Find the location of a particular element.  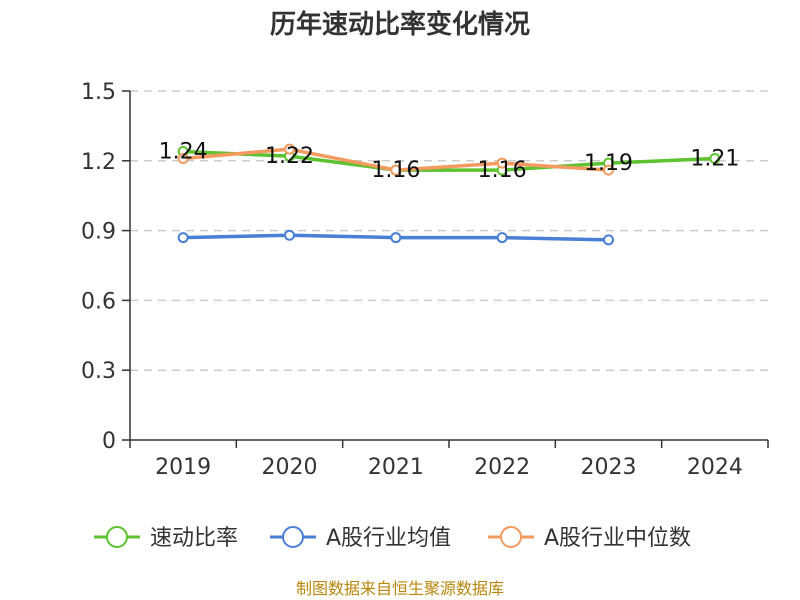

x-tick-label: 2020 is located at coordinates (290, 467).